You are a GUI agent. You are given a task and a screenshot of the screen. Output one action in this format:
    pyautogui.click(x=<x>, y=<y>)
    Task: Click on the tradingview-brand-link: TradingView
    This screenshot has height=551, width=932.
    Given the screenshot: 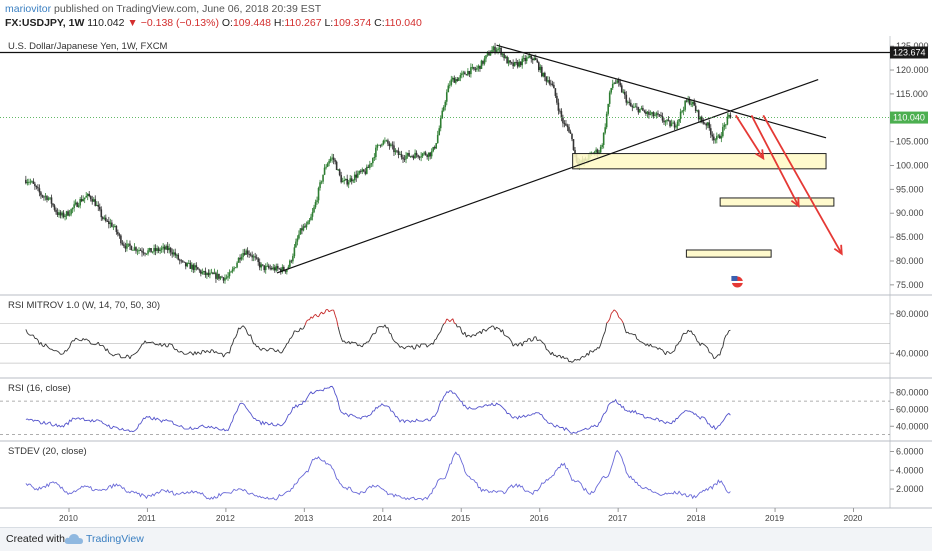 What is the action you would take?
    pyautogui.click(x=115, y=539)
    